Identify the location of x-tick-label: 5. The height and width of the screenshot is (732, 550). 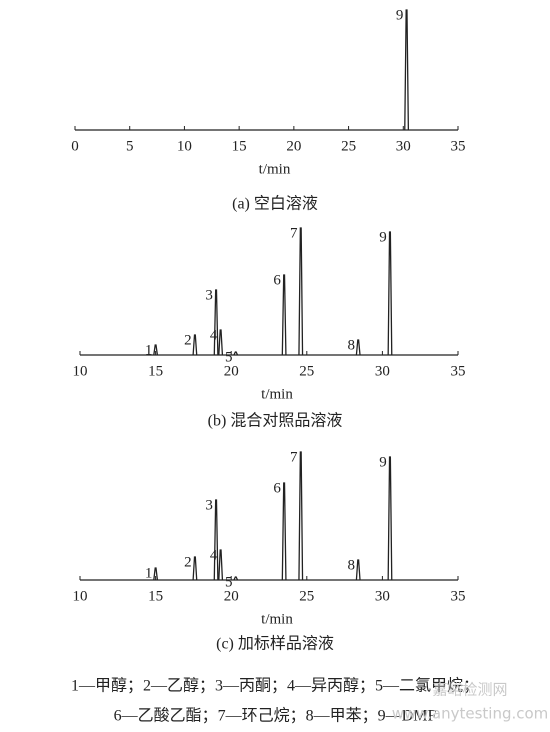
(130, 146).